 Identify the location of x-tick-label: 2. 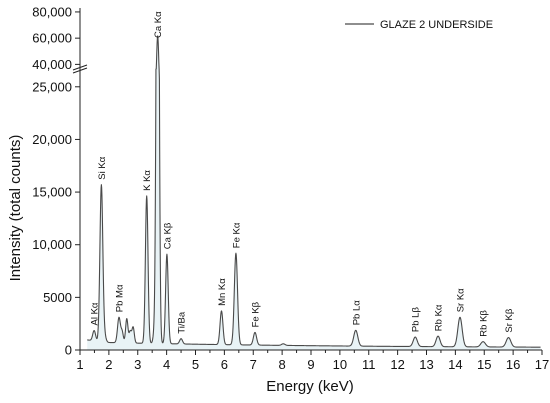
(108, 364).